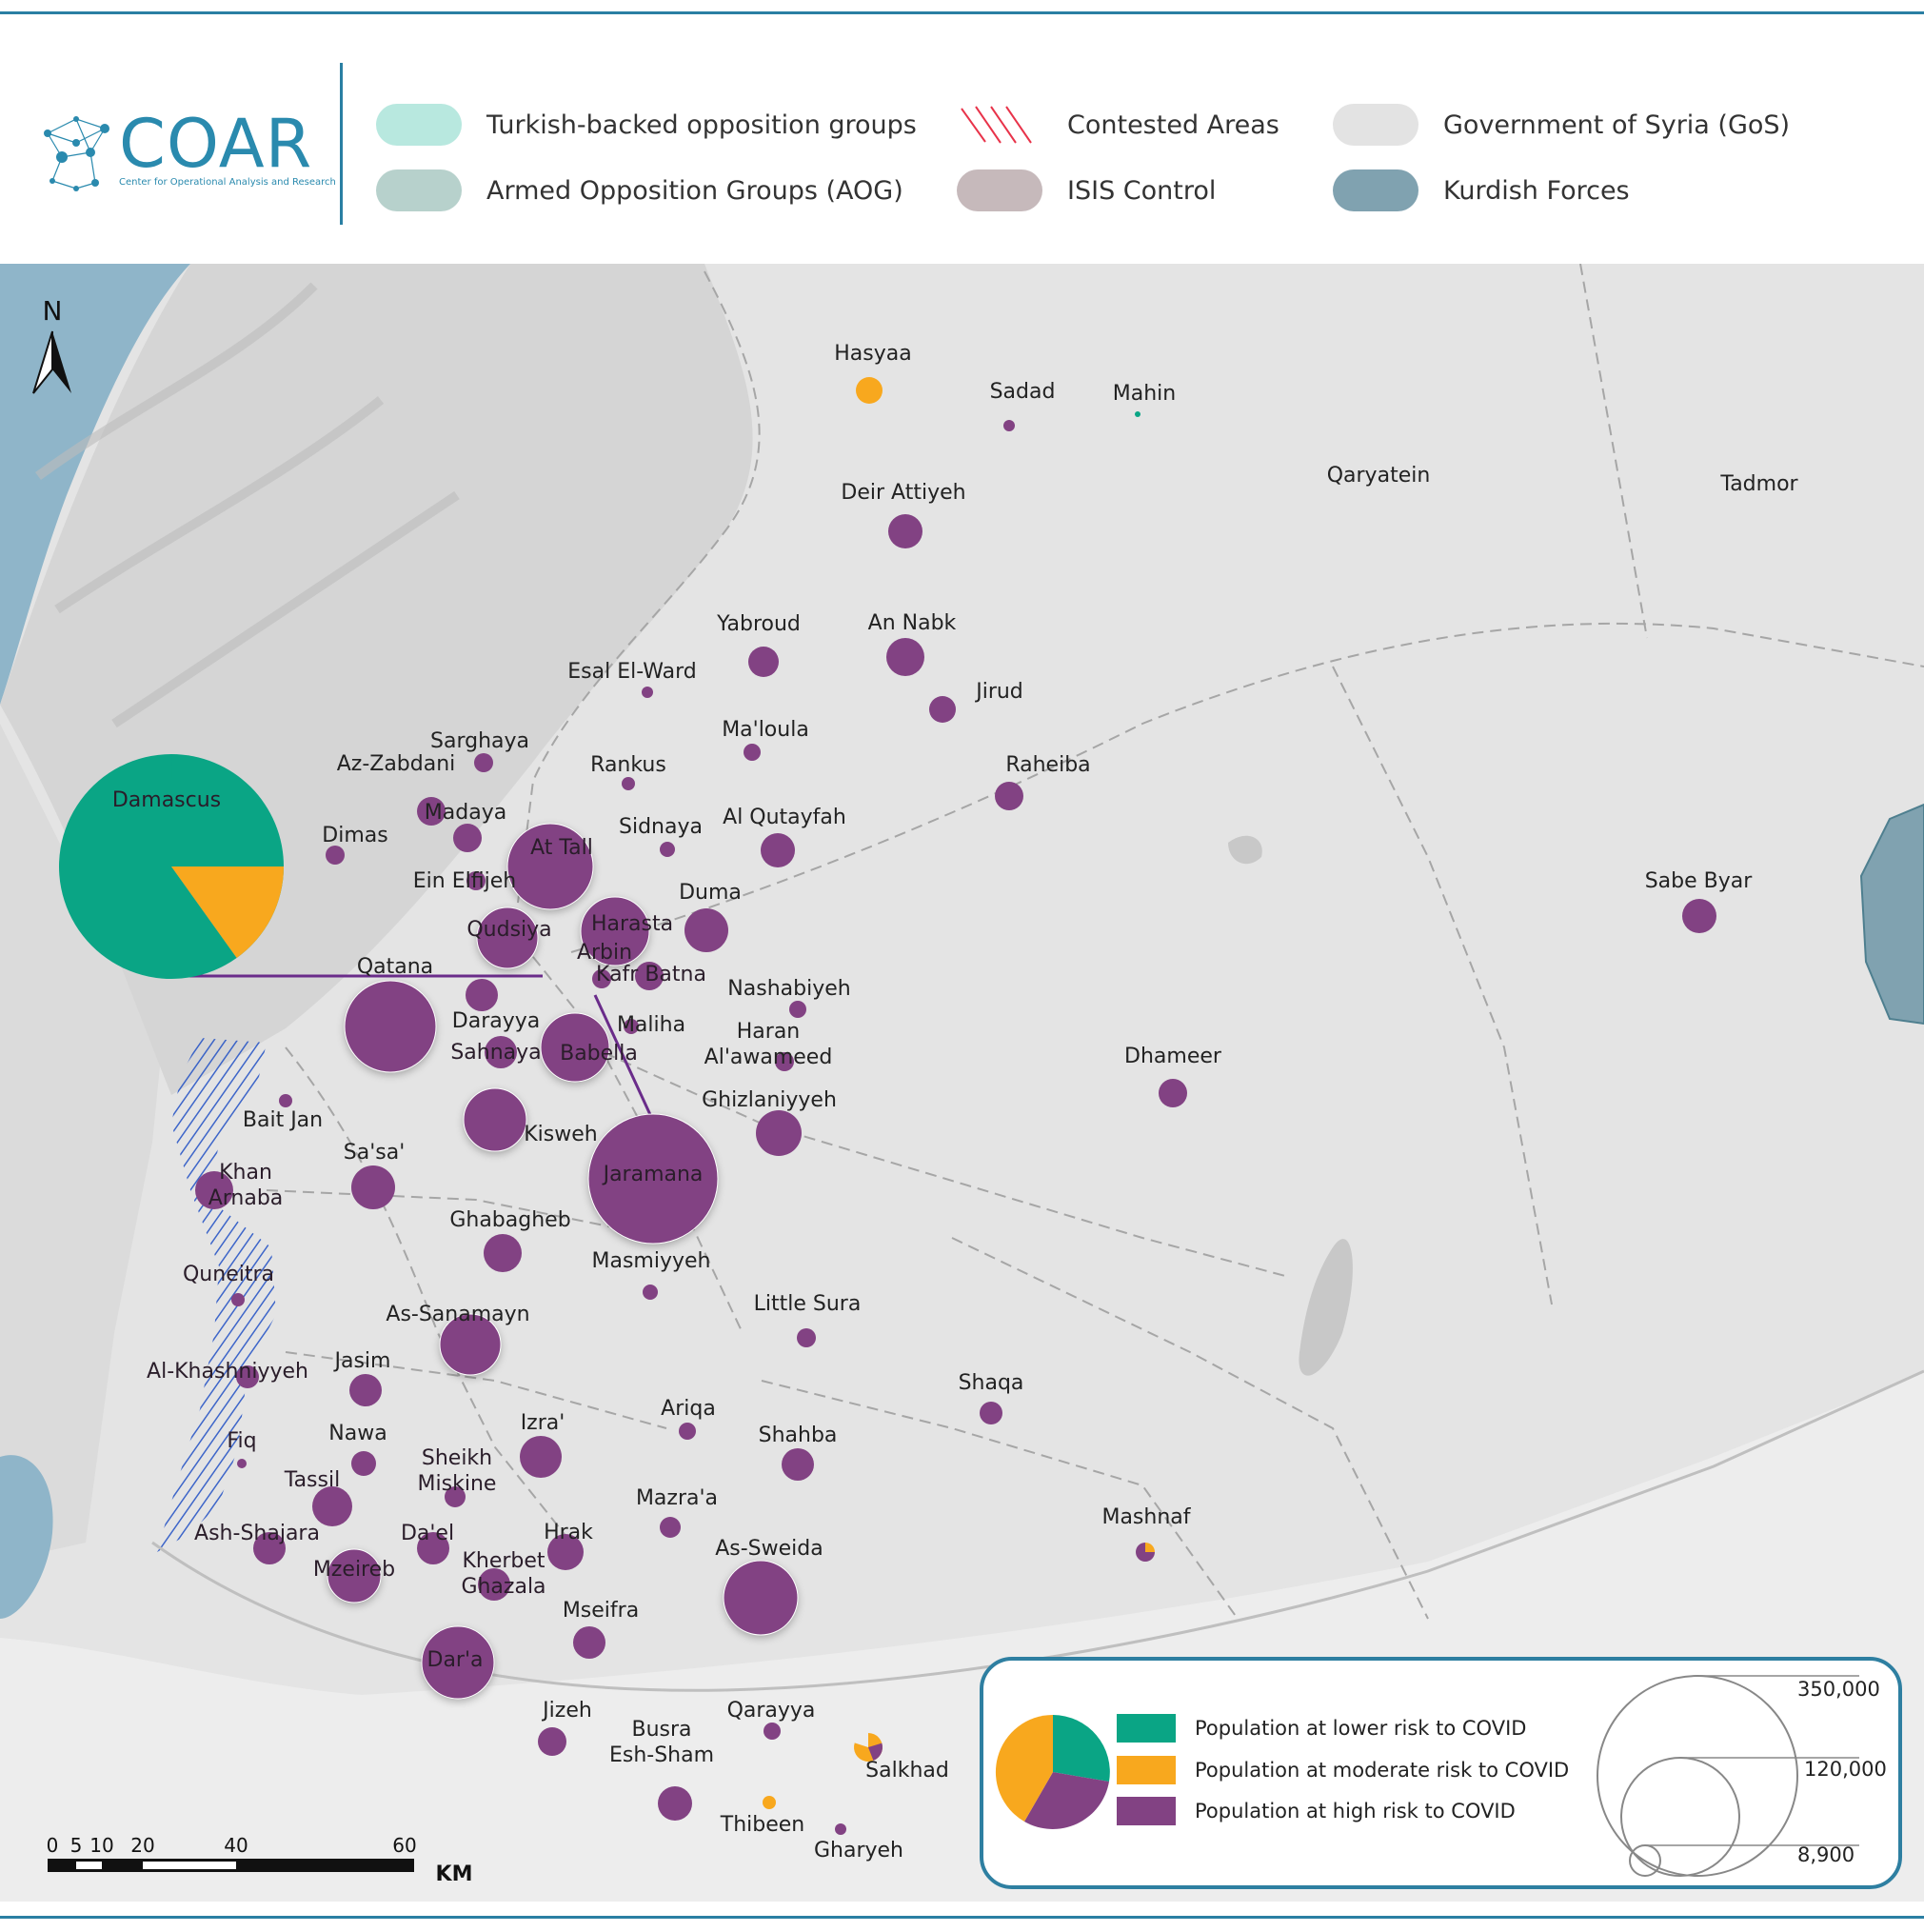 This screenshot has height=1932, width=1924. Describe the element at coordinates (1361, 1728) in the screenshot. I see `risk-label: Population at lower risk to COVID` at that location.